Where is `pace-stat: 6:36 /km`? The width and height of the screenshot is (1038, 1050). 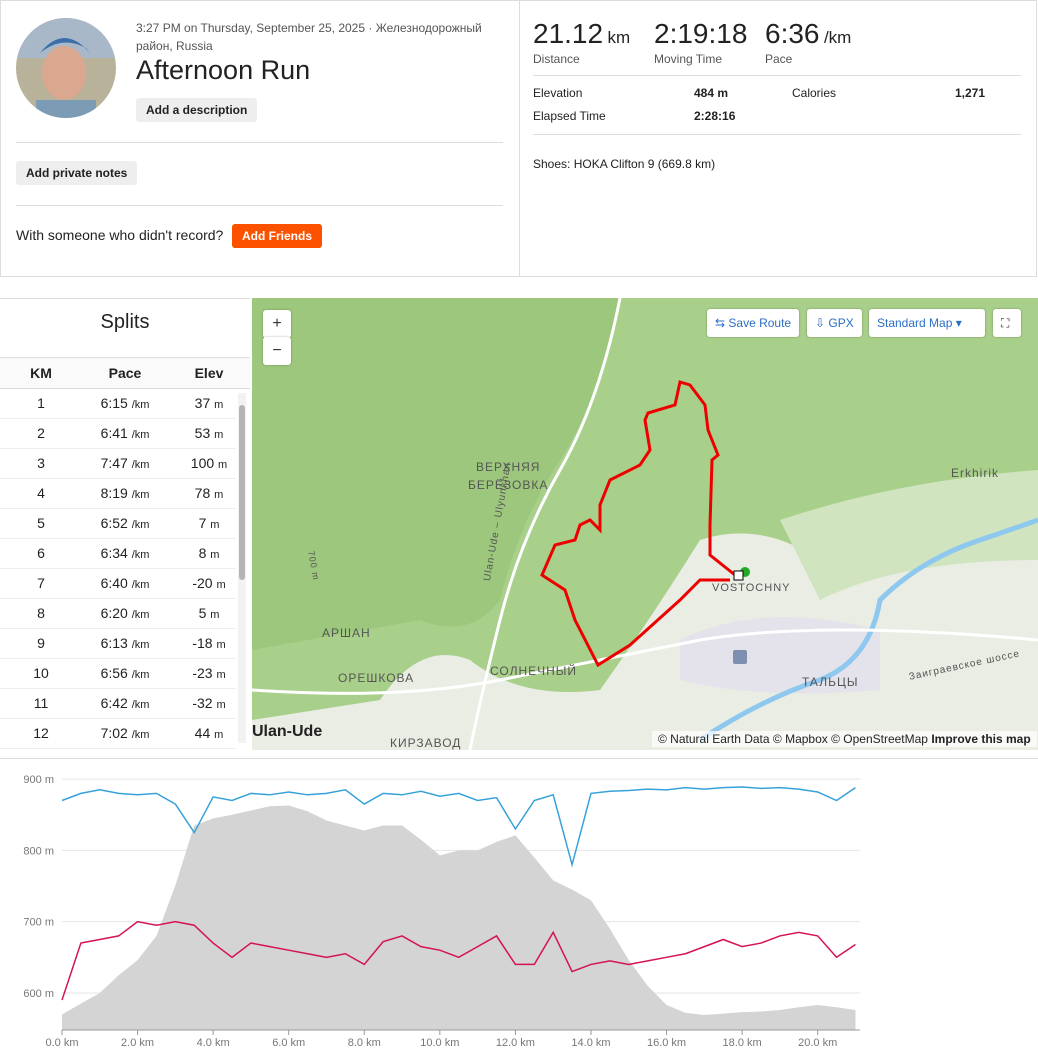 pace-stat: 6:36 /km is located at coordinates (808, 34).